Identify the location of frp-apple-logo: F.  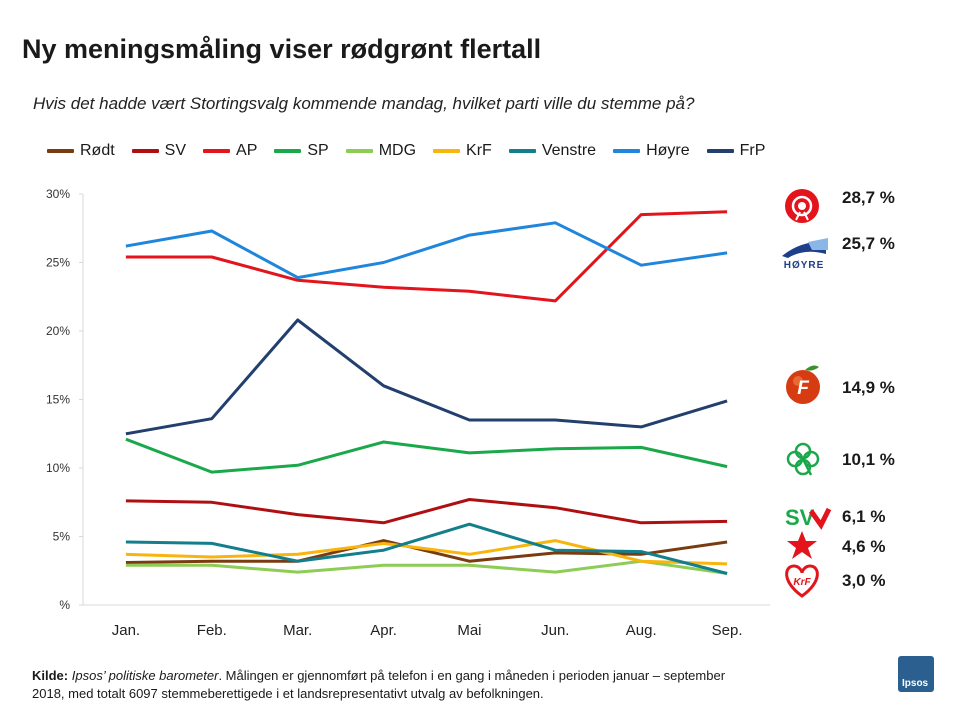
(803, 384).